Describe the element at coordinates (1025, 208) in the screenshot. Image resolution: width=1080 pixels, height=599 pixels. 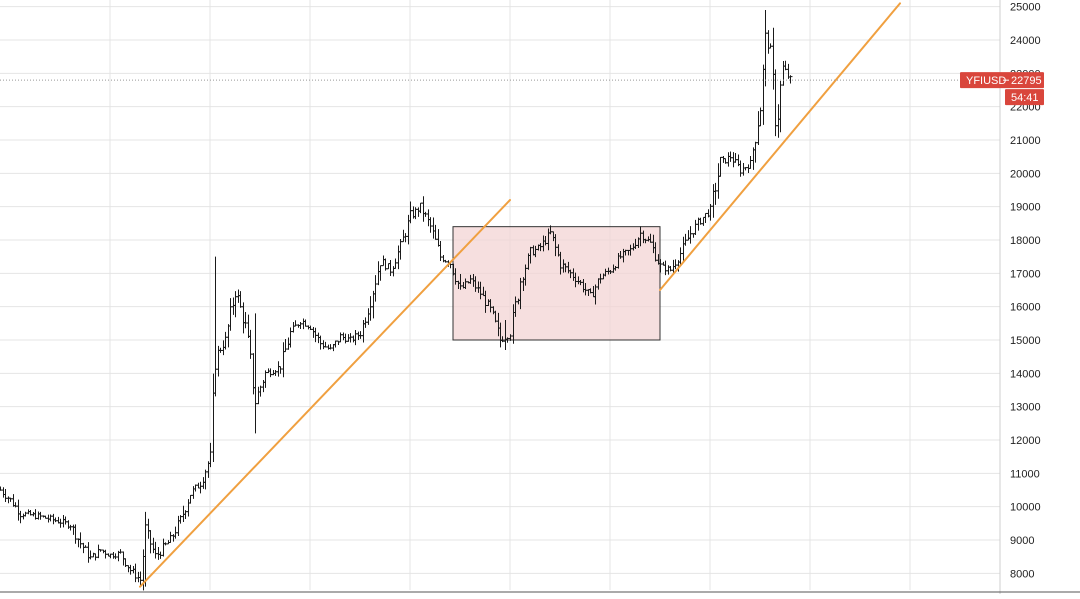
I see `y-tick-label: 19000` at that location.